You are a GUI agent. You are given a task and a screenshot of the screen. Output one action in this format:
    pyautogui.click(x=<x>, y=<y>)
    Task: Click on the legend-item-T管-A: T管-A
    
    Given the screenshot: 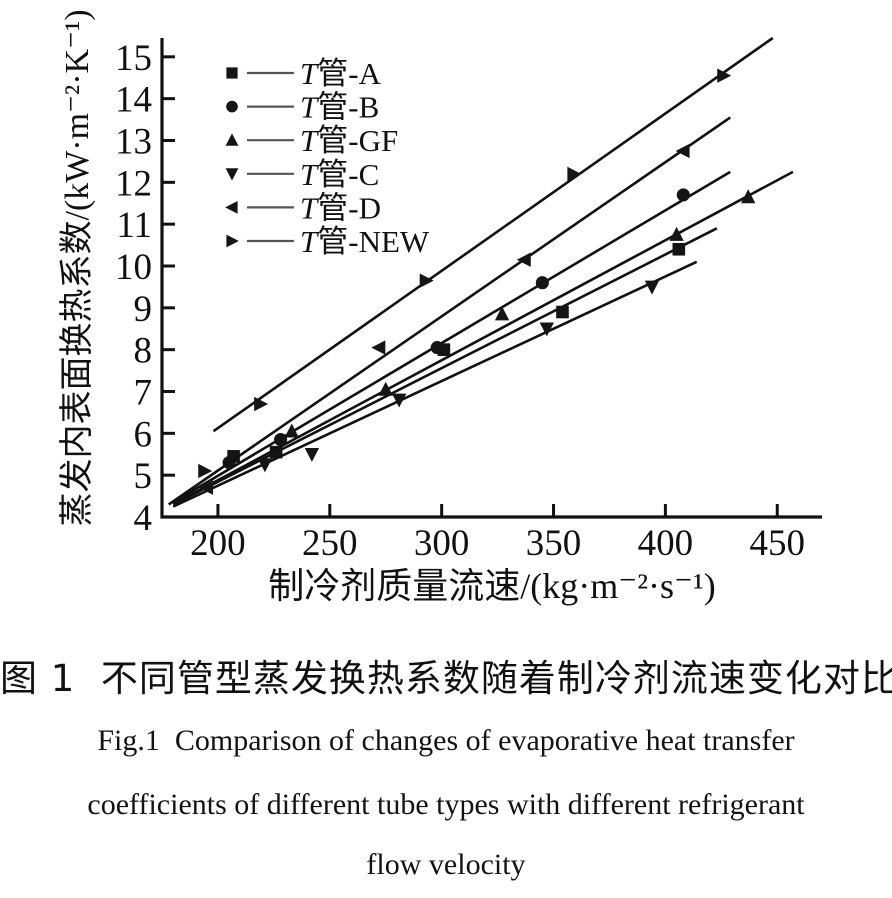 What is the action you would take?
    pyautogui.click(x=304, y=73)
    